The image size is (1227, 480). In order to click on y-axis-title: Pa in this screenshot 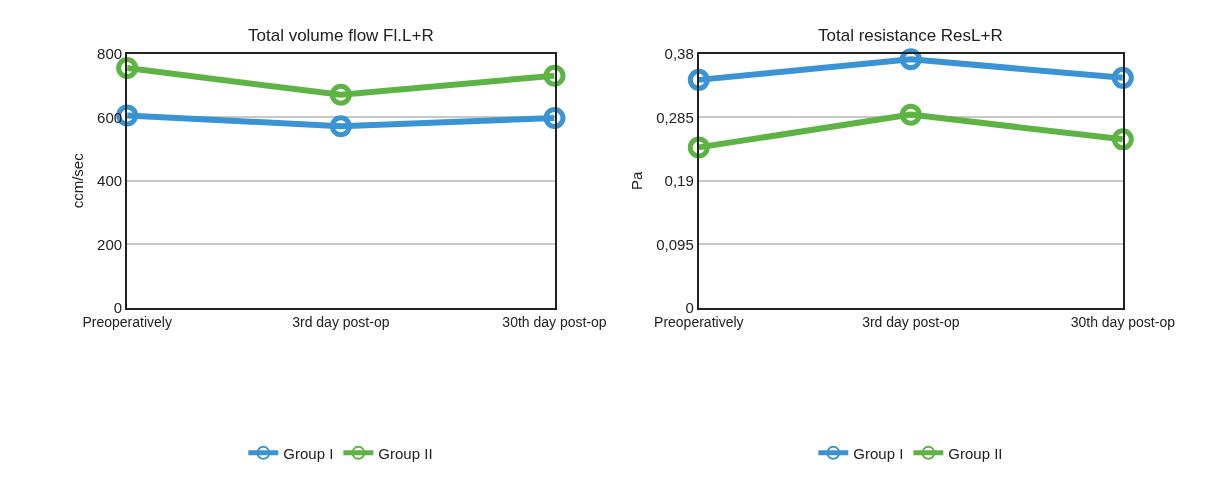, I will do `click(636, 180)`.